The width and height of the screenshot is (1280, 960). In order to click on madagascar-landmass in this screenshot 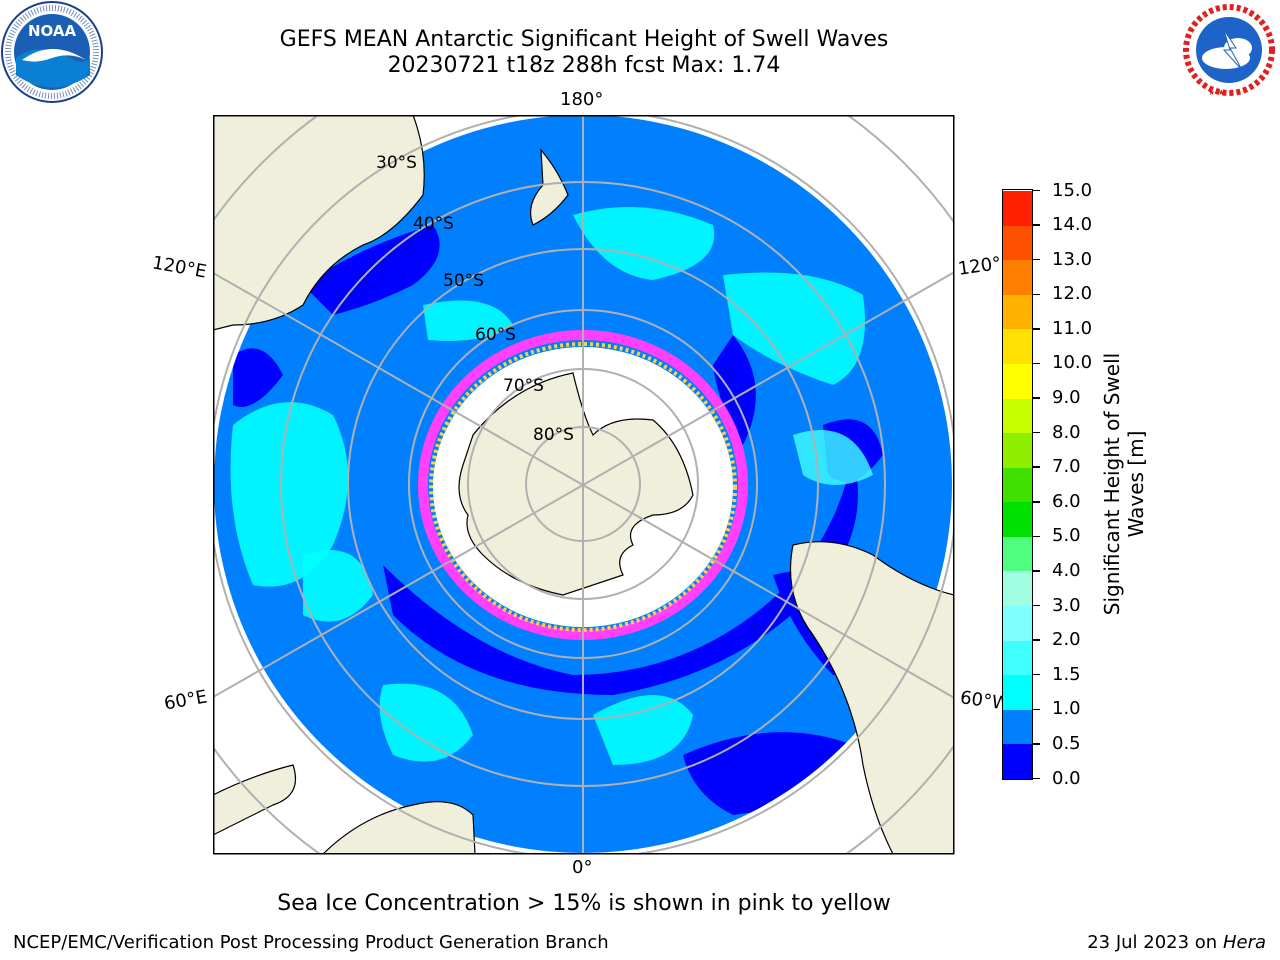, I will do `click(255, 800)`.